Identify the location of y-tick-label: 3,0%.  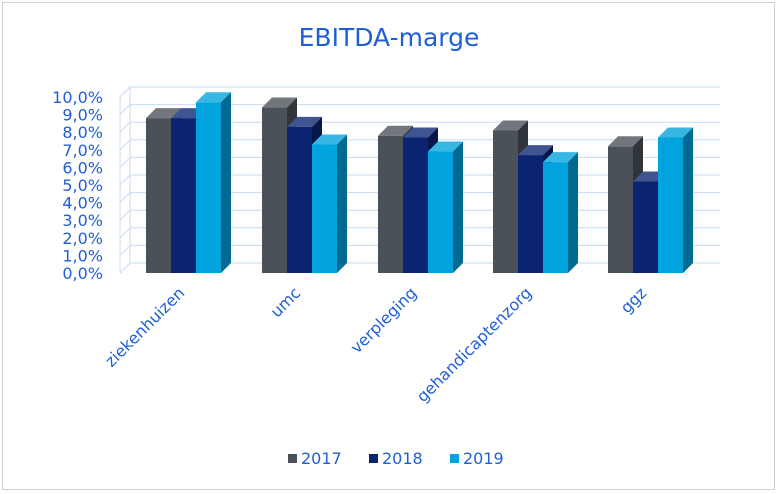
(82, 220).